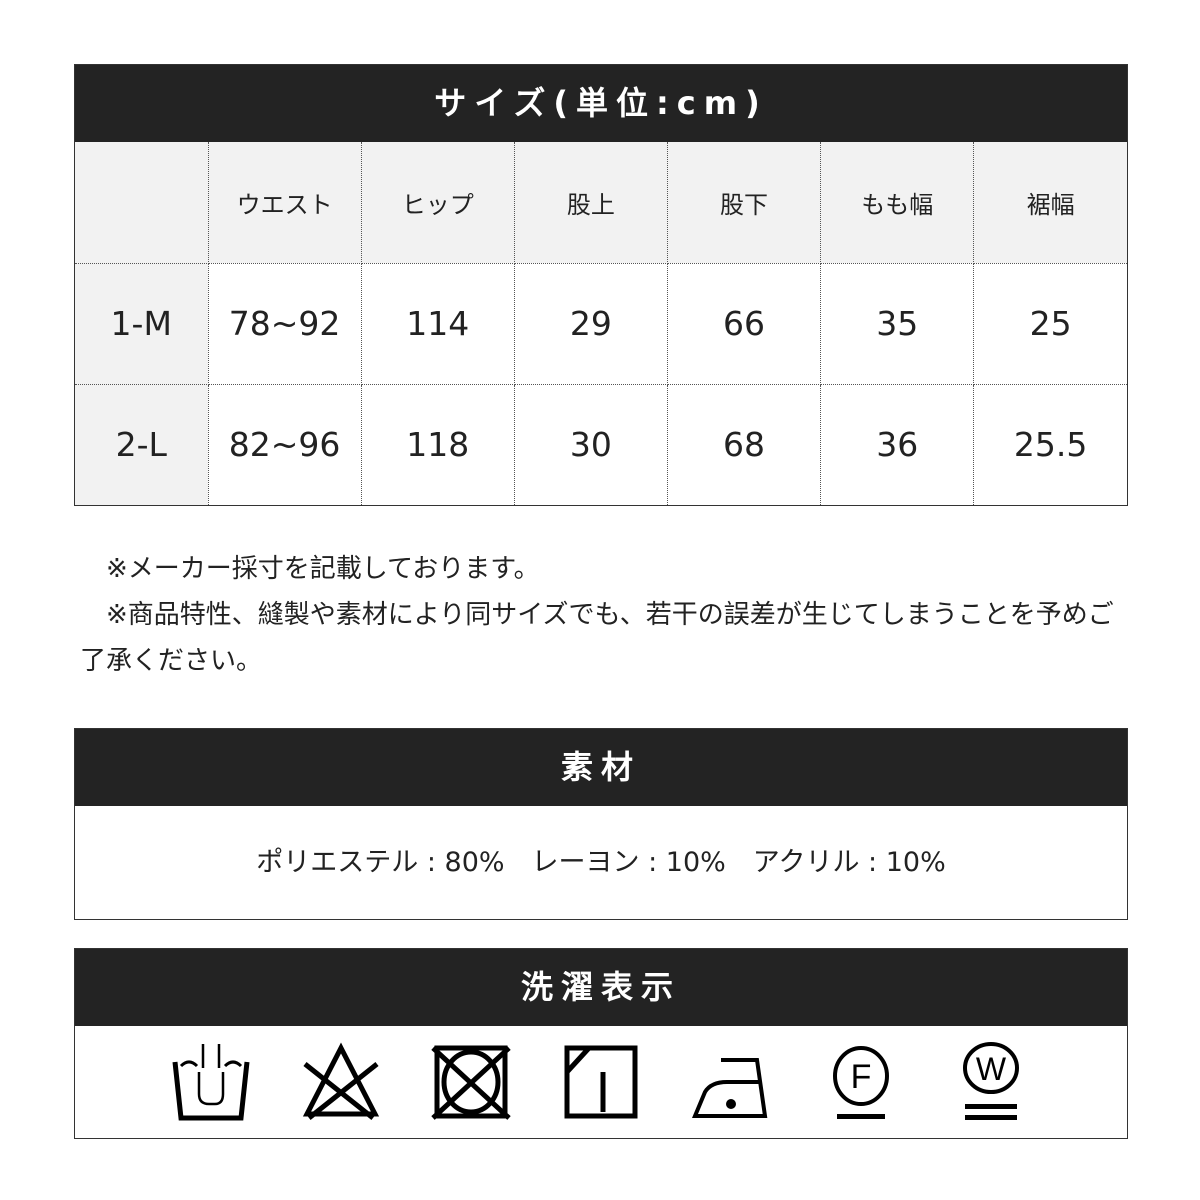  Describe the element at coordinates (601, 987) in the screenshot. I see `care-title: 洗濯表示` at that location.